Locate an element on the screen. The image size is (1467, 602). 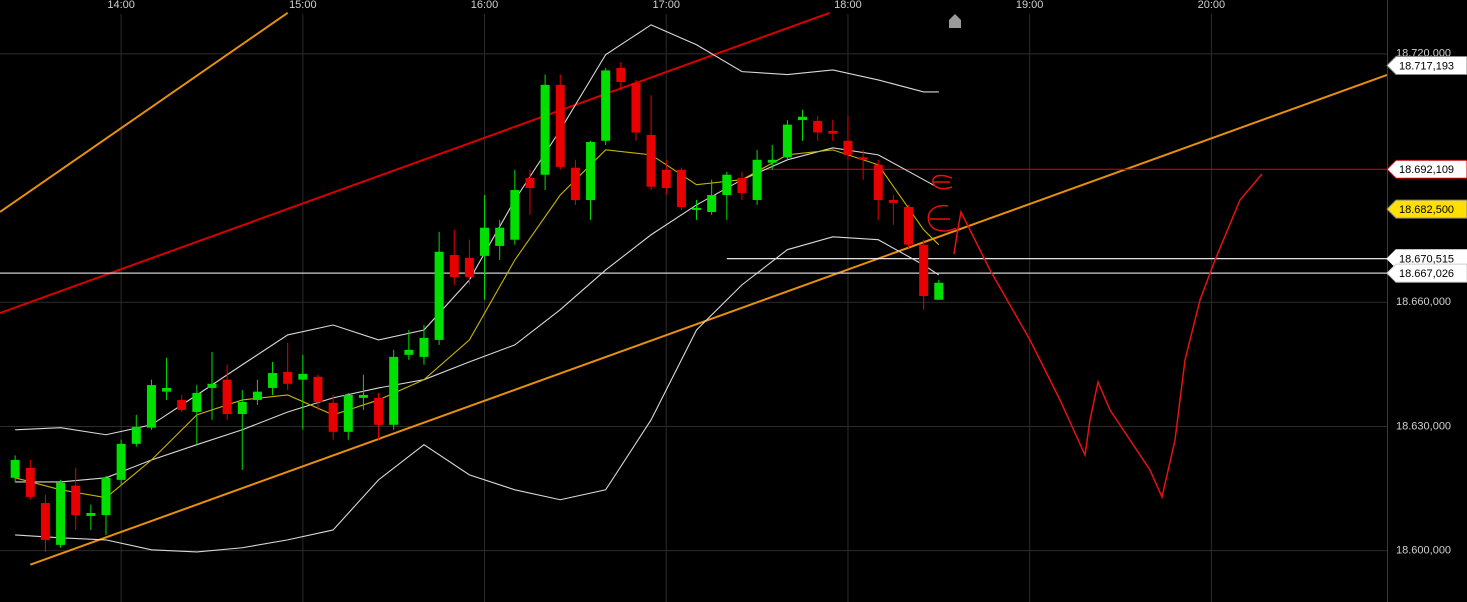
x-tick-label: 18:00 is located at coordinates (848, 5).